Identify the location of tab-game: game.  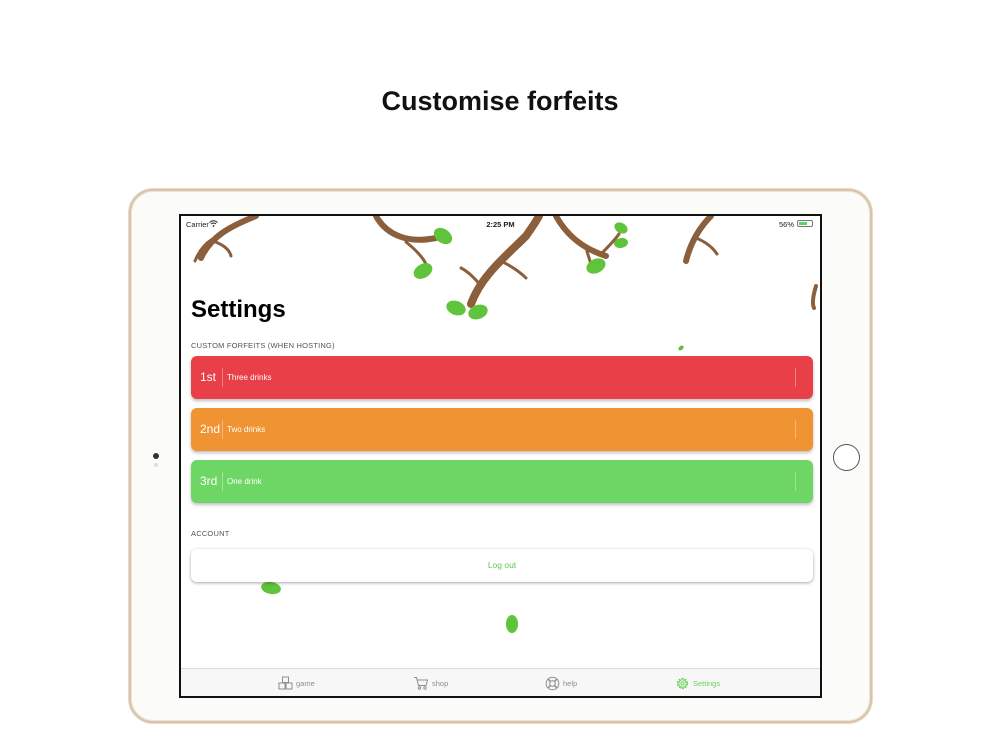
(296, 683).